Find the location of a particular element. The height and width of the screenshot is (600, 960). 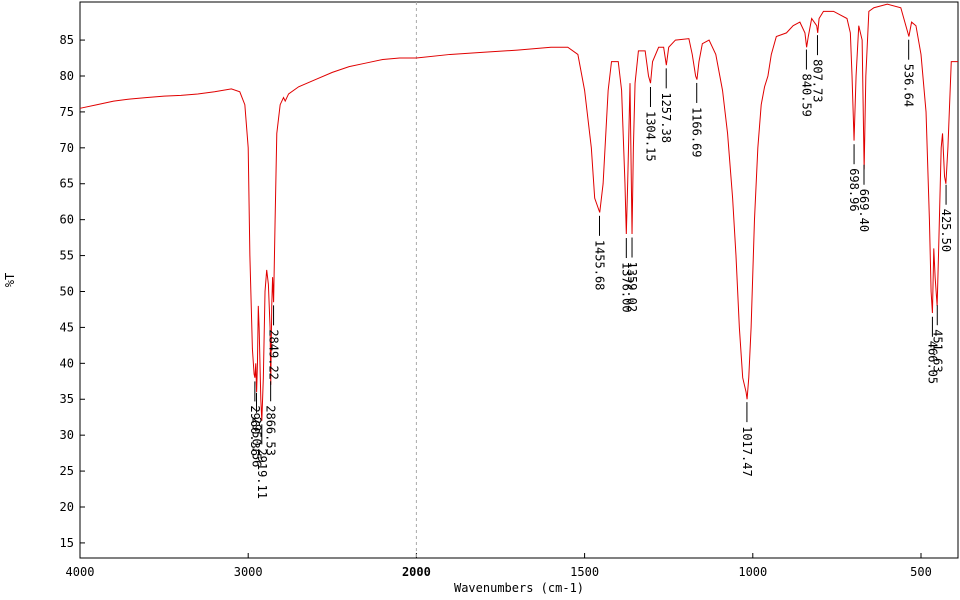

peak-label: 536.64 is located at coordinates (909, 85).